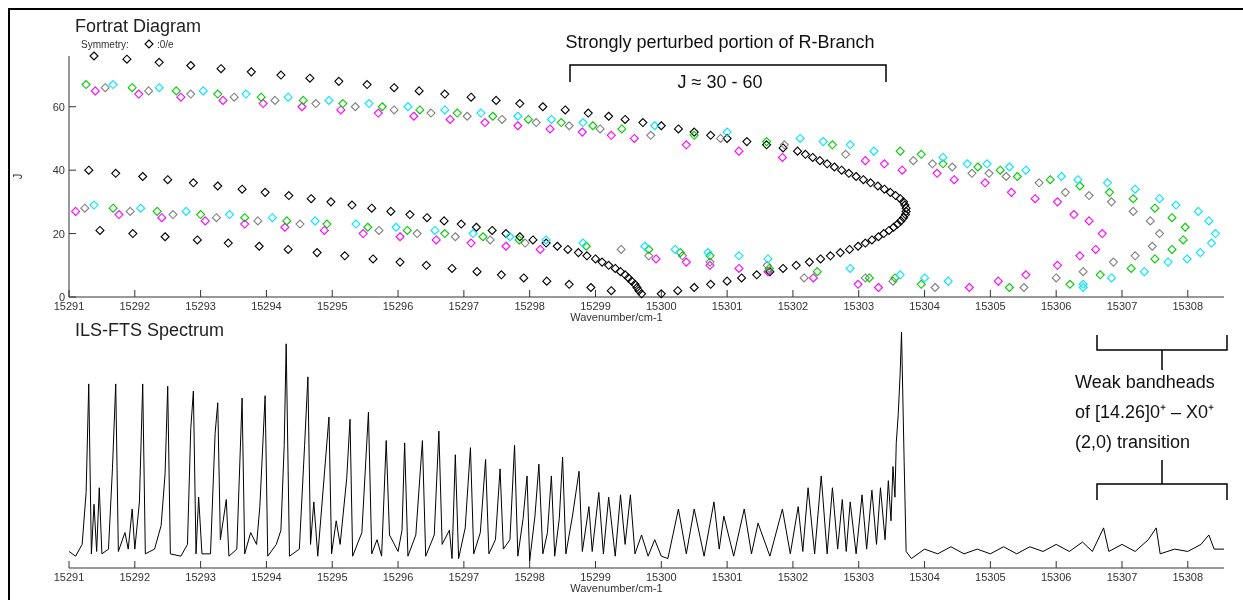 This screenshot has height=600, width=1243. What do you see at coordinates (990, 577) in the screenshot?
I see `x-tick-label: 15305` at bounding box center [990, 577].